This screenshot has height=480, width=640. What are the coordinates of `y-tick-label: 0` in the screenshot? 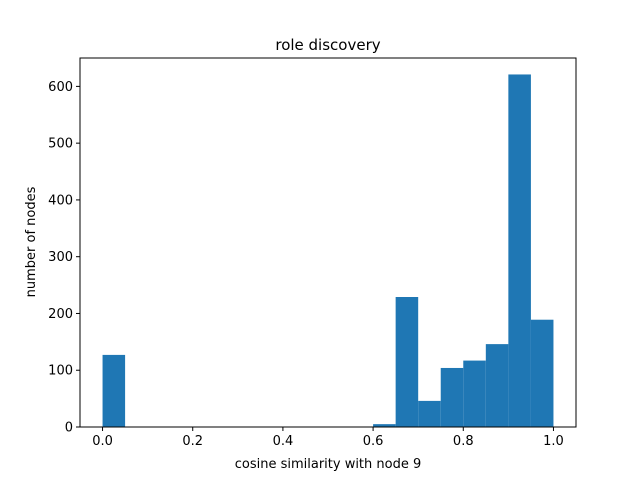 It's located at (69, 428).